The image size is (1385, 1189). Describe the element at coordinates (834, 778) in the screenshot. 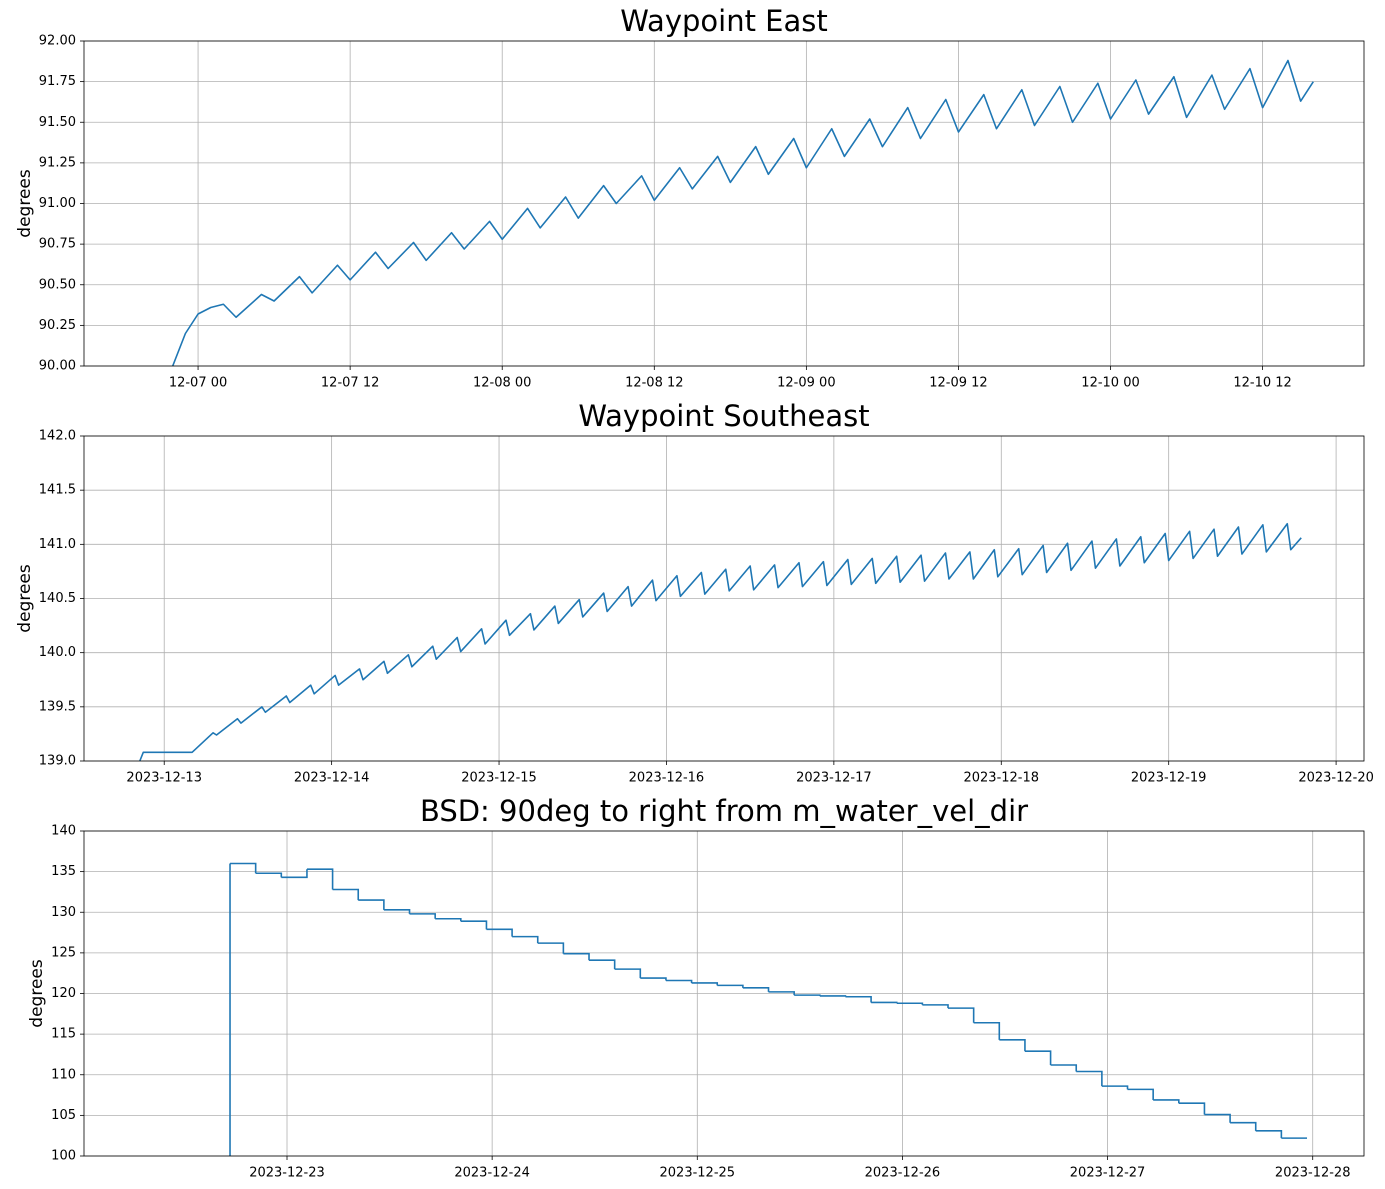

I see `x-tick-label: 2023-12-17` at that location.